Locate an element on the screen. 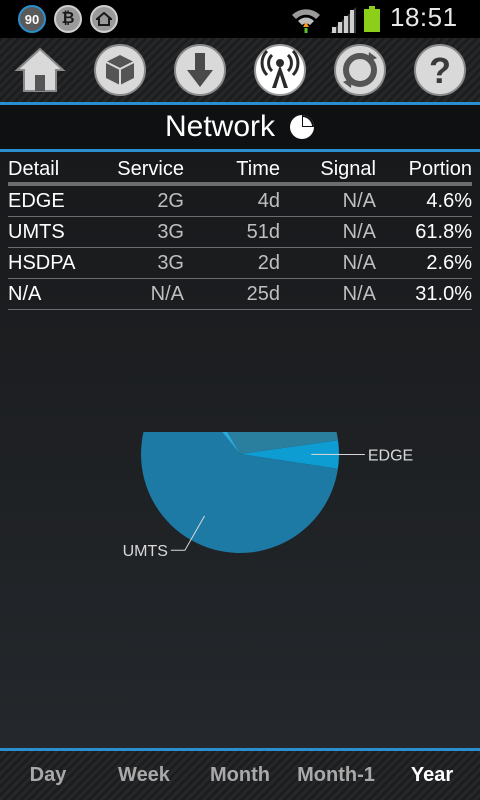 This screenshot has width=480, height=800. package-icon is located at coordinates (120, 70).